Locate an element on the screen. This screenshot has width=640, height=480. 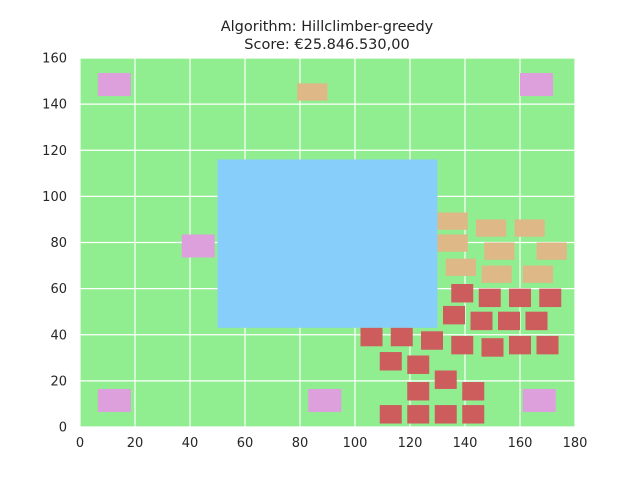
x-tick-label: 180 is located at coordinates (575, 443).